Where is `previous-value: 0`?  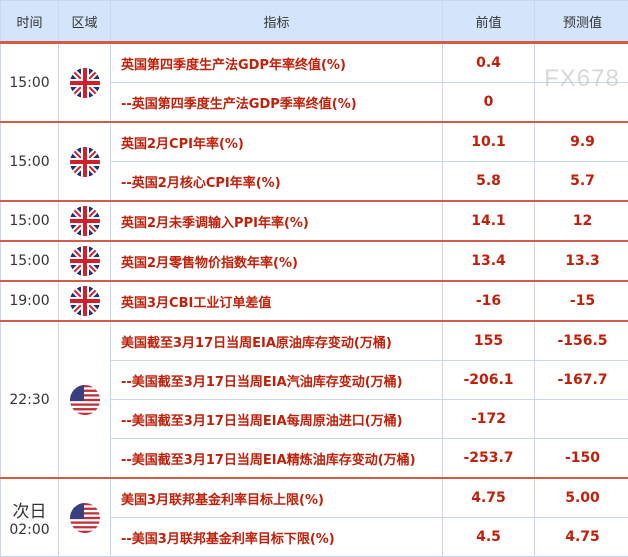
previous-value: 0 is located at coordinates (489, 103).